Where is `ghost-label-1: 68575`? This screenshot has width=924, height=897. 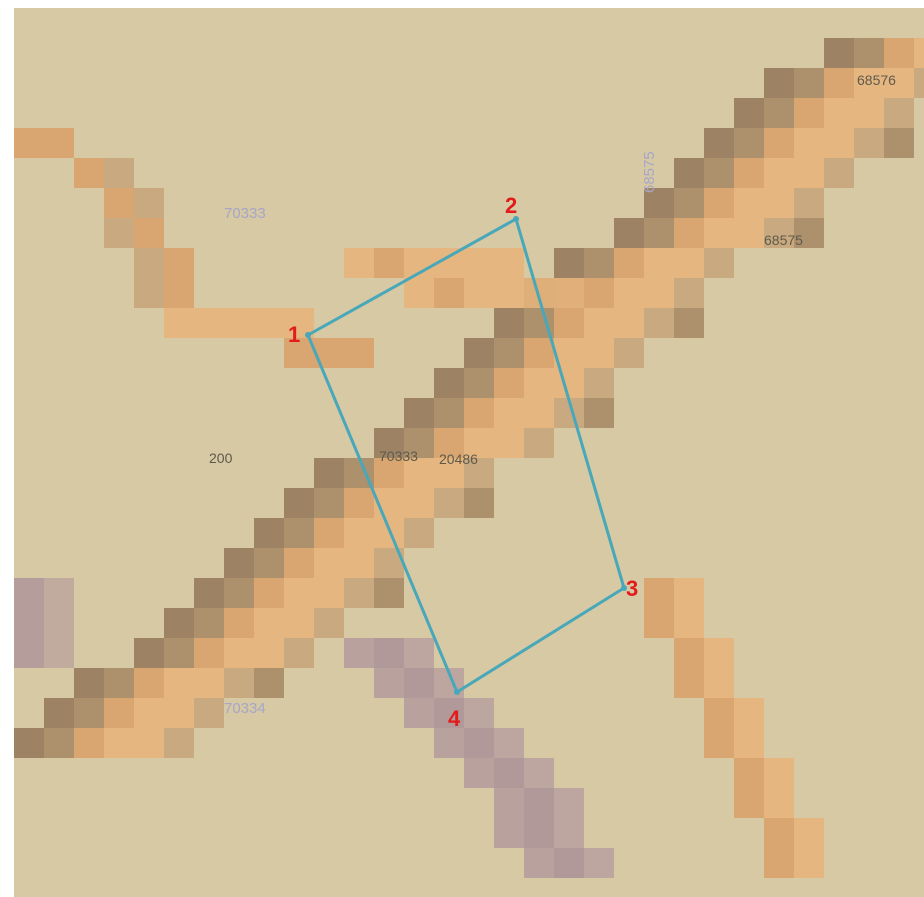
ghost-label-1: 68575 is located at coordinates (649, 172).